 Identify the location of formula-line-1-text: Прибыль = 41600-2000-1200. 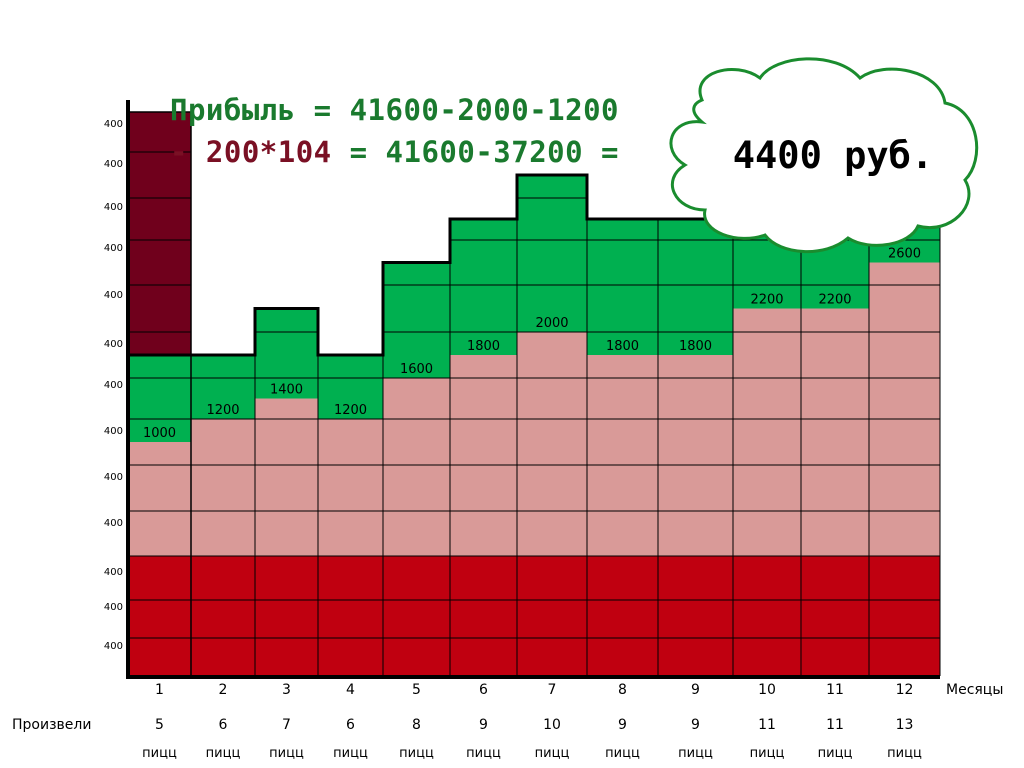
(394, 110).